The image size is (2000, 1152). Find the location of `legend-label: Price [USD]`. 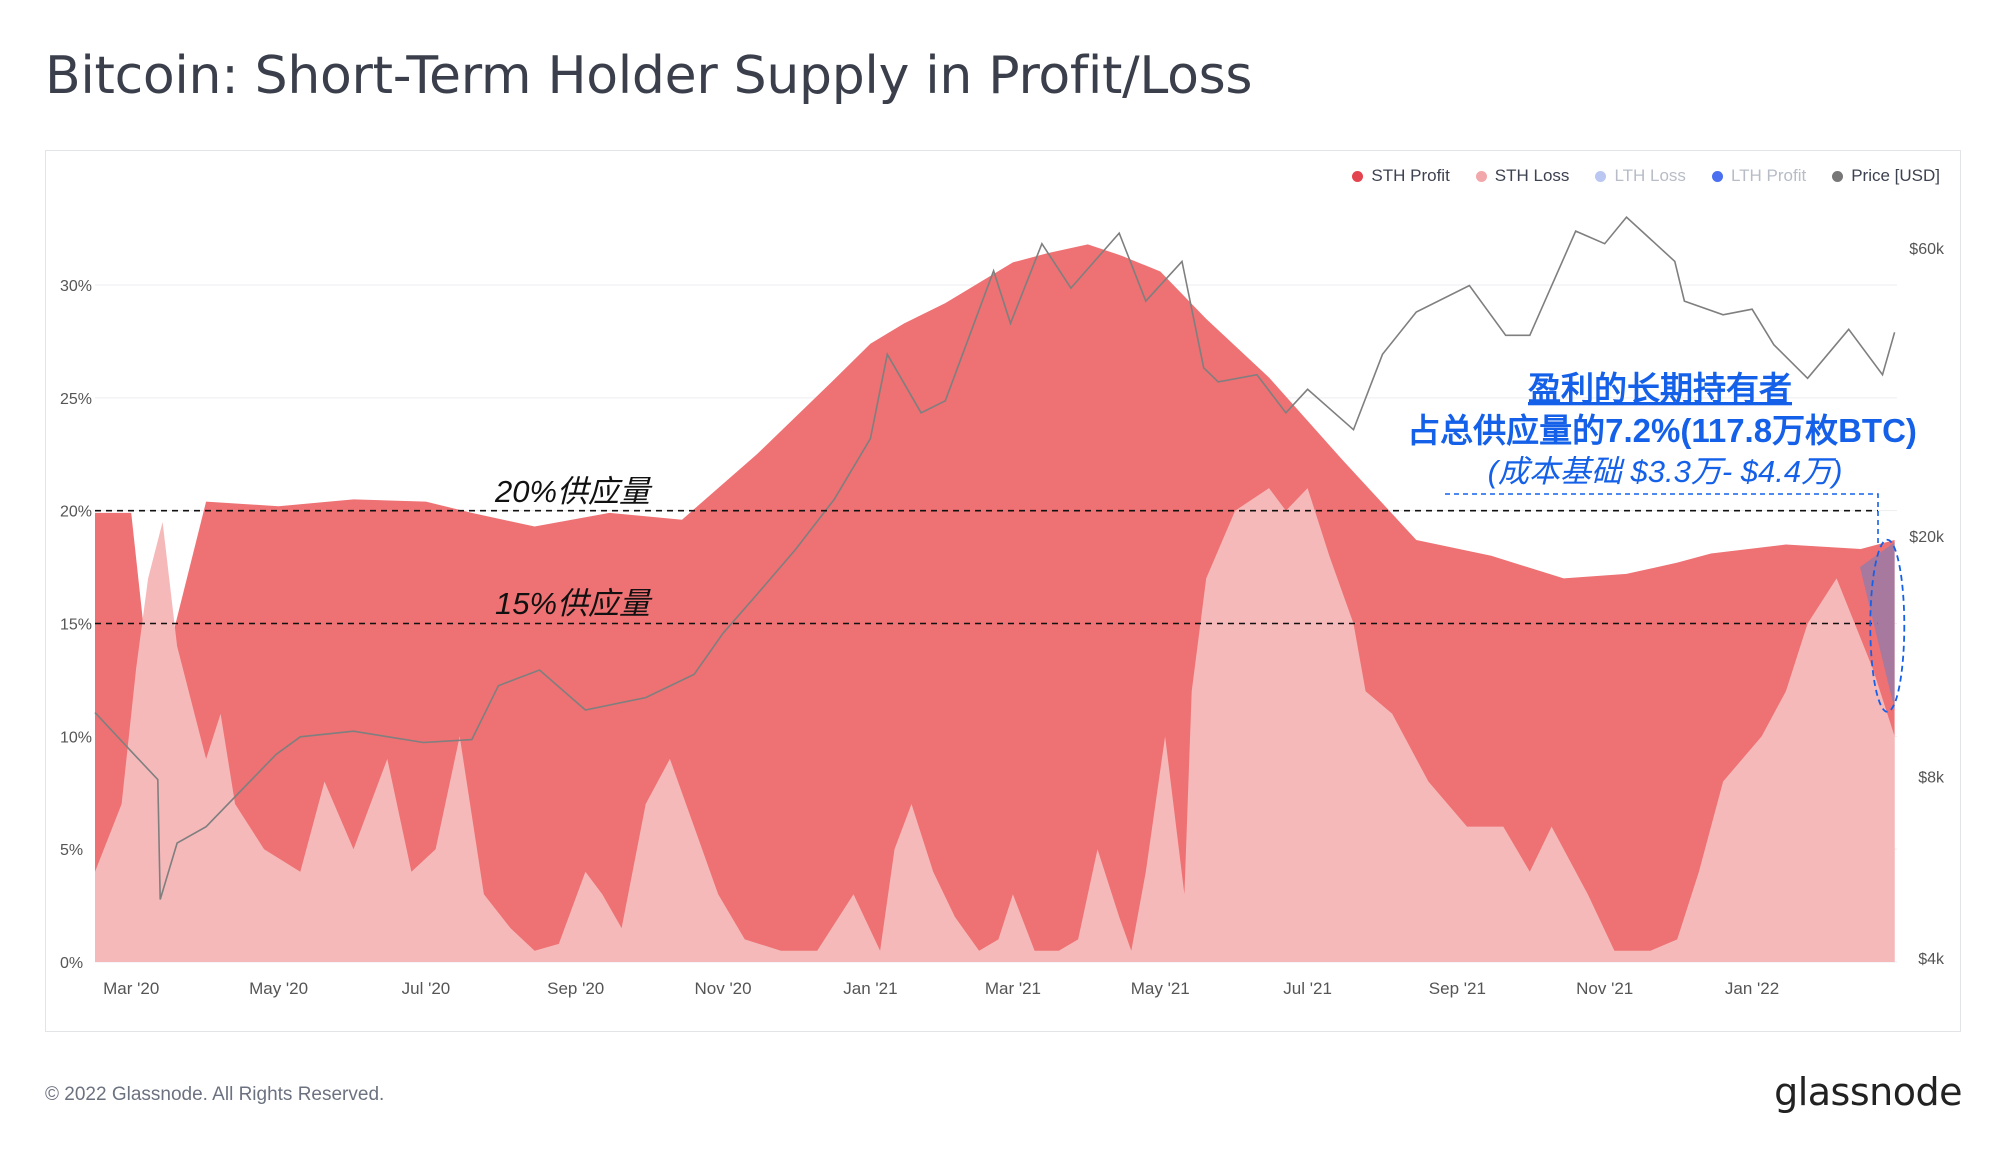

legend-label: Price [USD] is located at coordinates (1895, 175).